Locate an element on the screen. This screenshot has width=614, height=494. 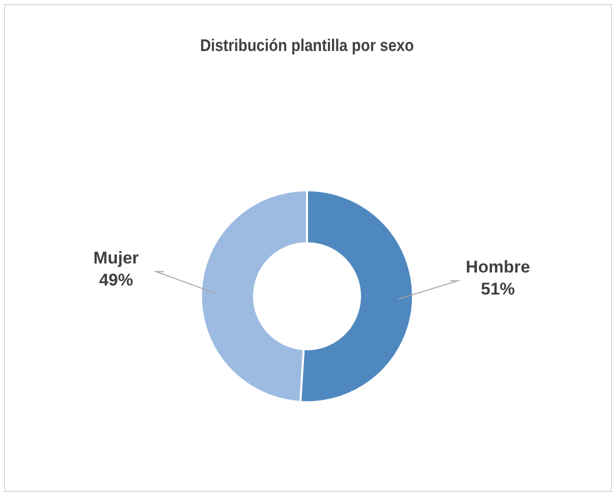
slice-label: Hombre is located at coordinates (498, 266).